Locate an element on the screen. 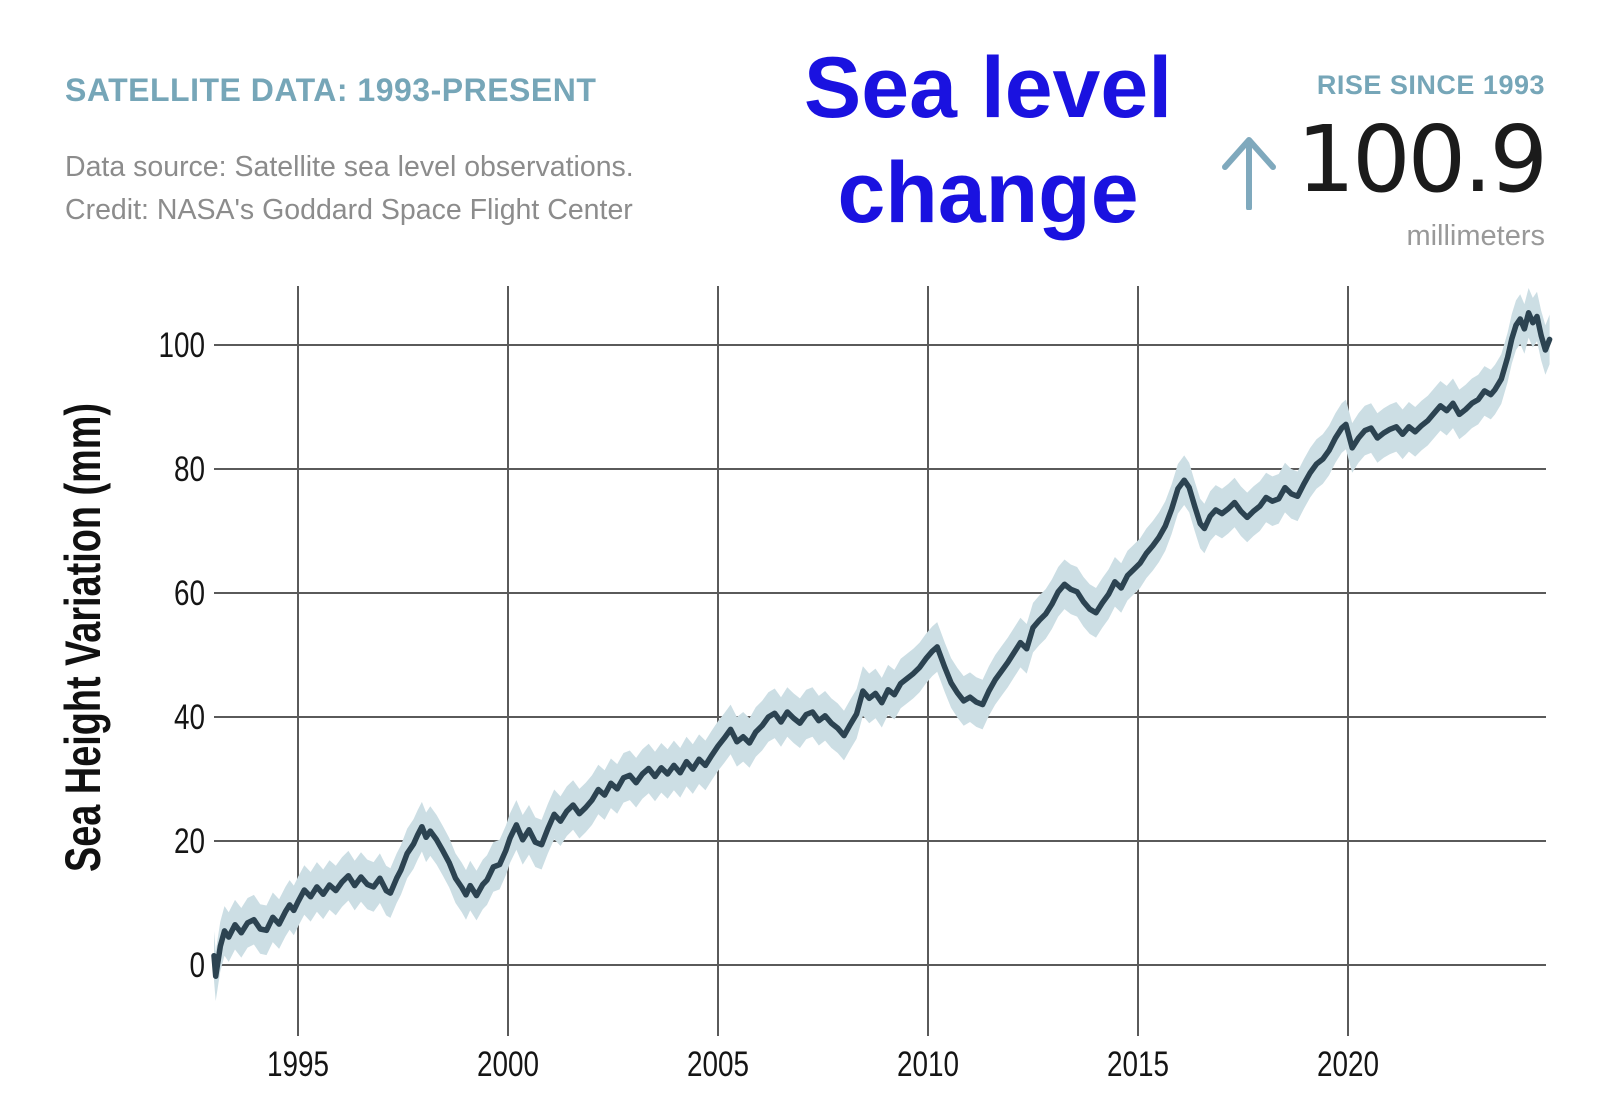 This screenshot has width=1600, height=1110. stat-unit: millimeters is located at coordinates (1475, 236).